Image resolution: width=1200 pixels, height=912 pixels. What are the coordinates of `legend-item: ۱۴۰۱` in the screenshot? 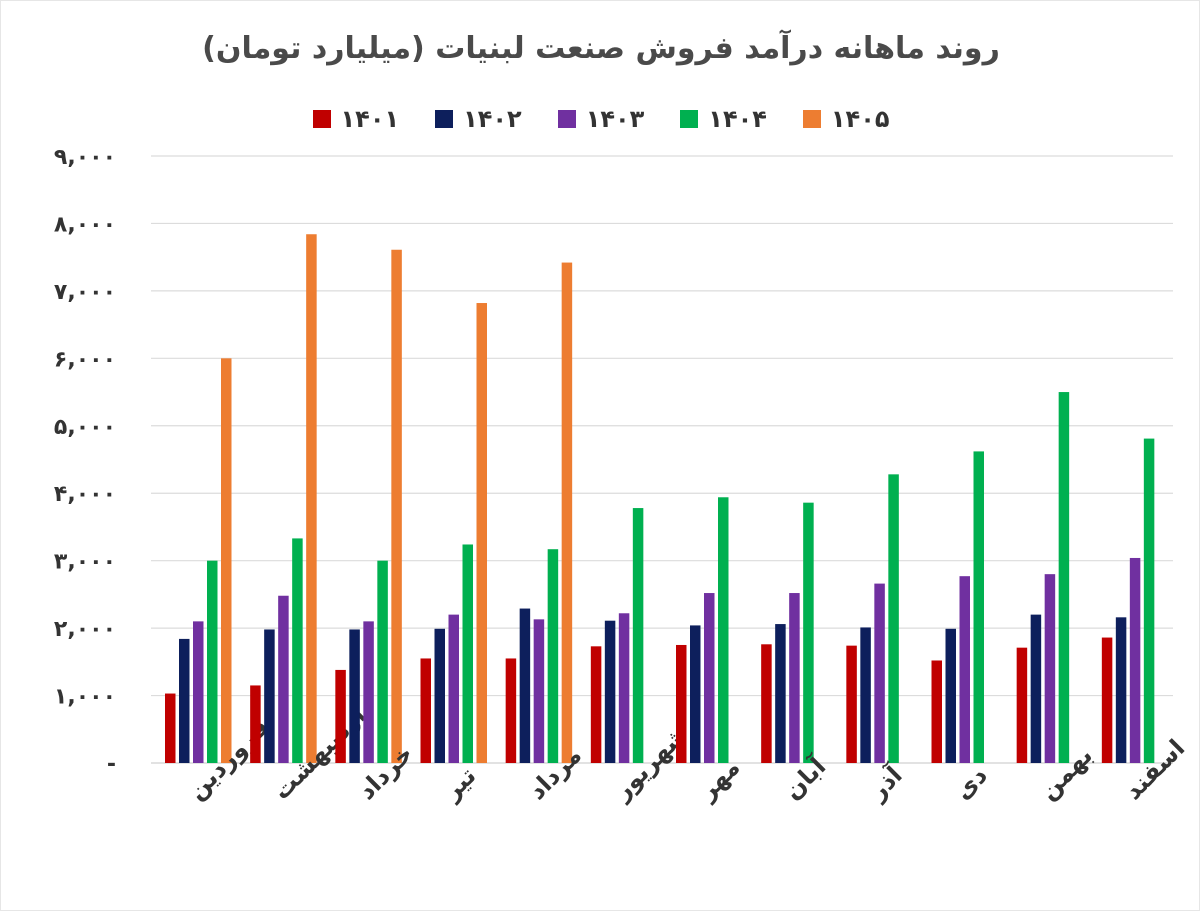 It's located at (356, 119).